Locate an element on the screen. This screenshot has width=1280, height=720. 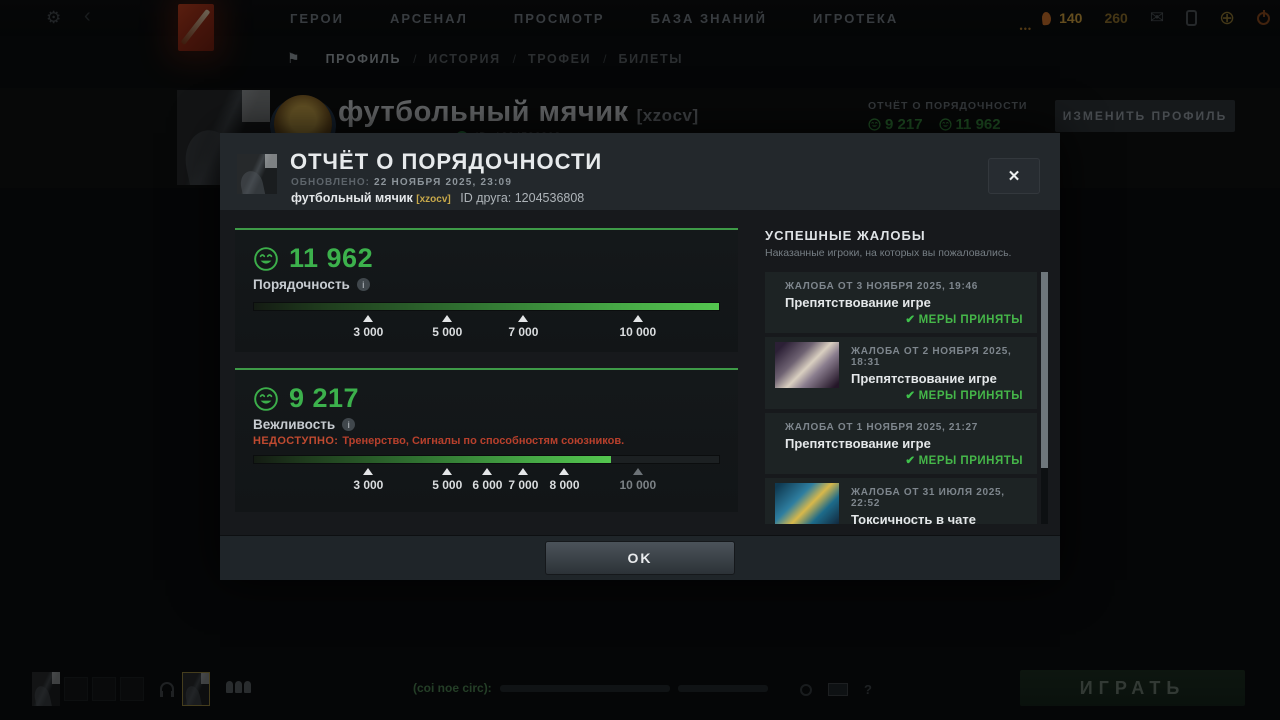
conduct-slider-ticks: 3 000 5 000 7 000 is located at coordinates (486, 333).